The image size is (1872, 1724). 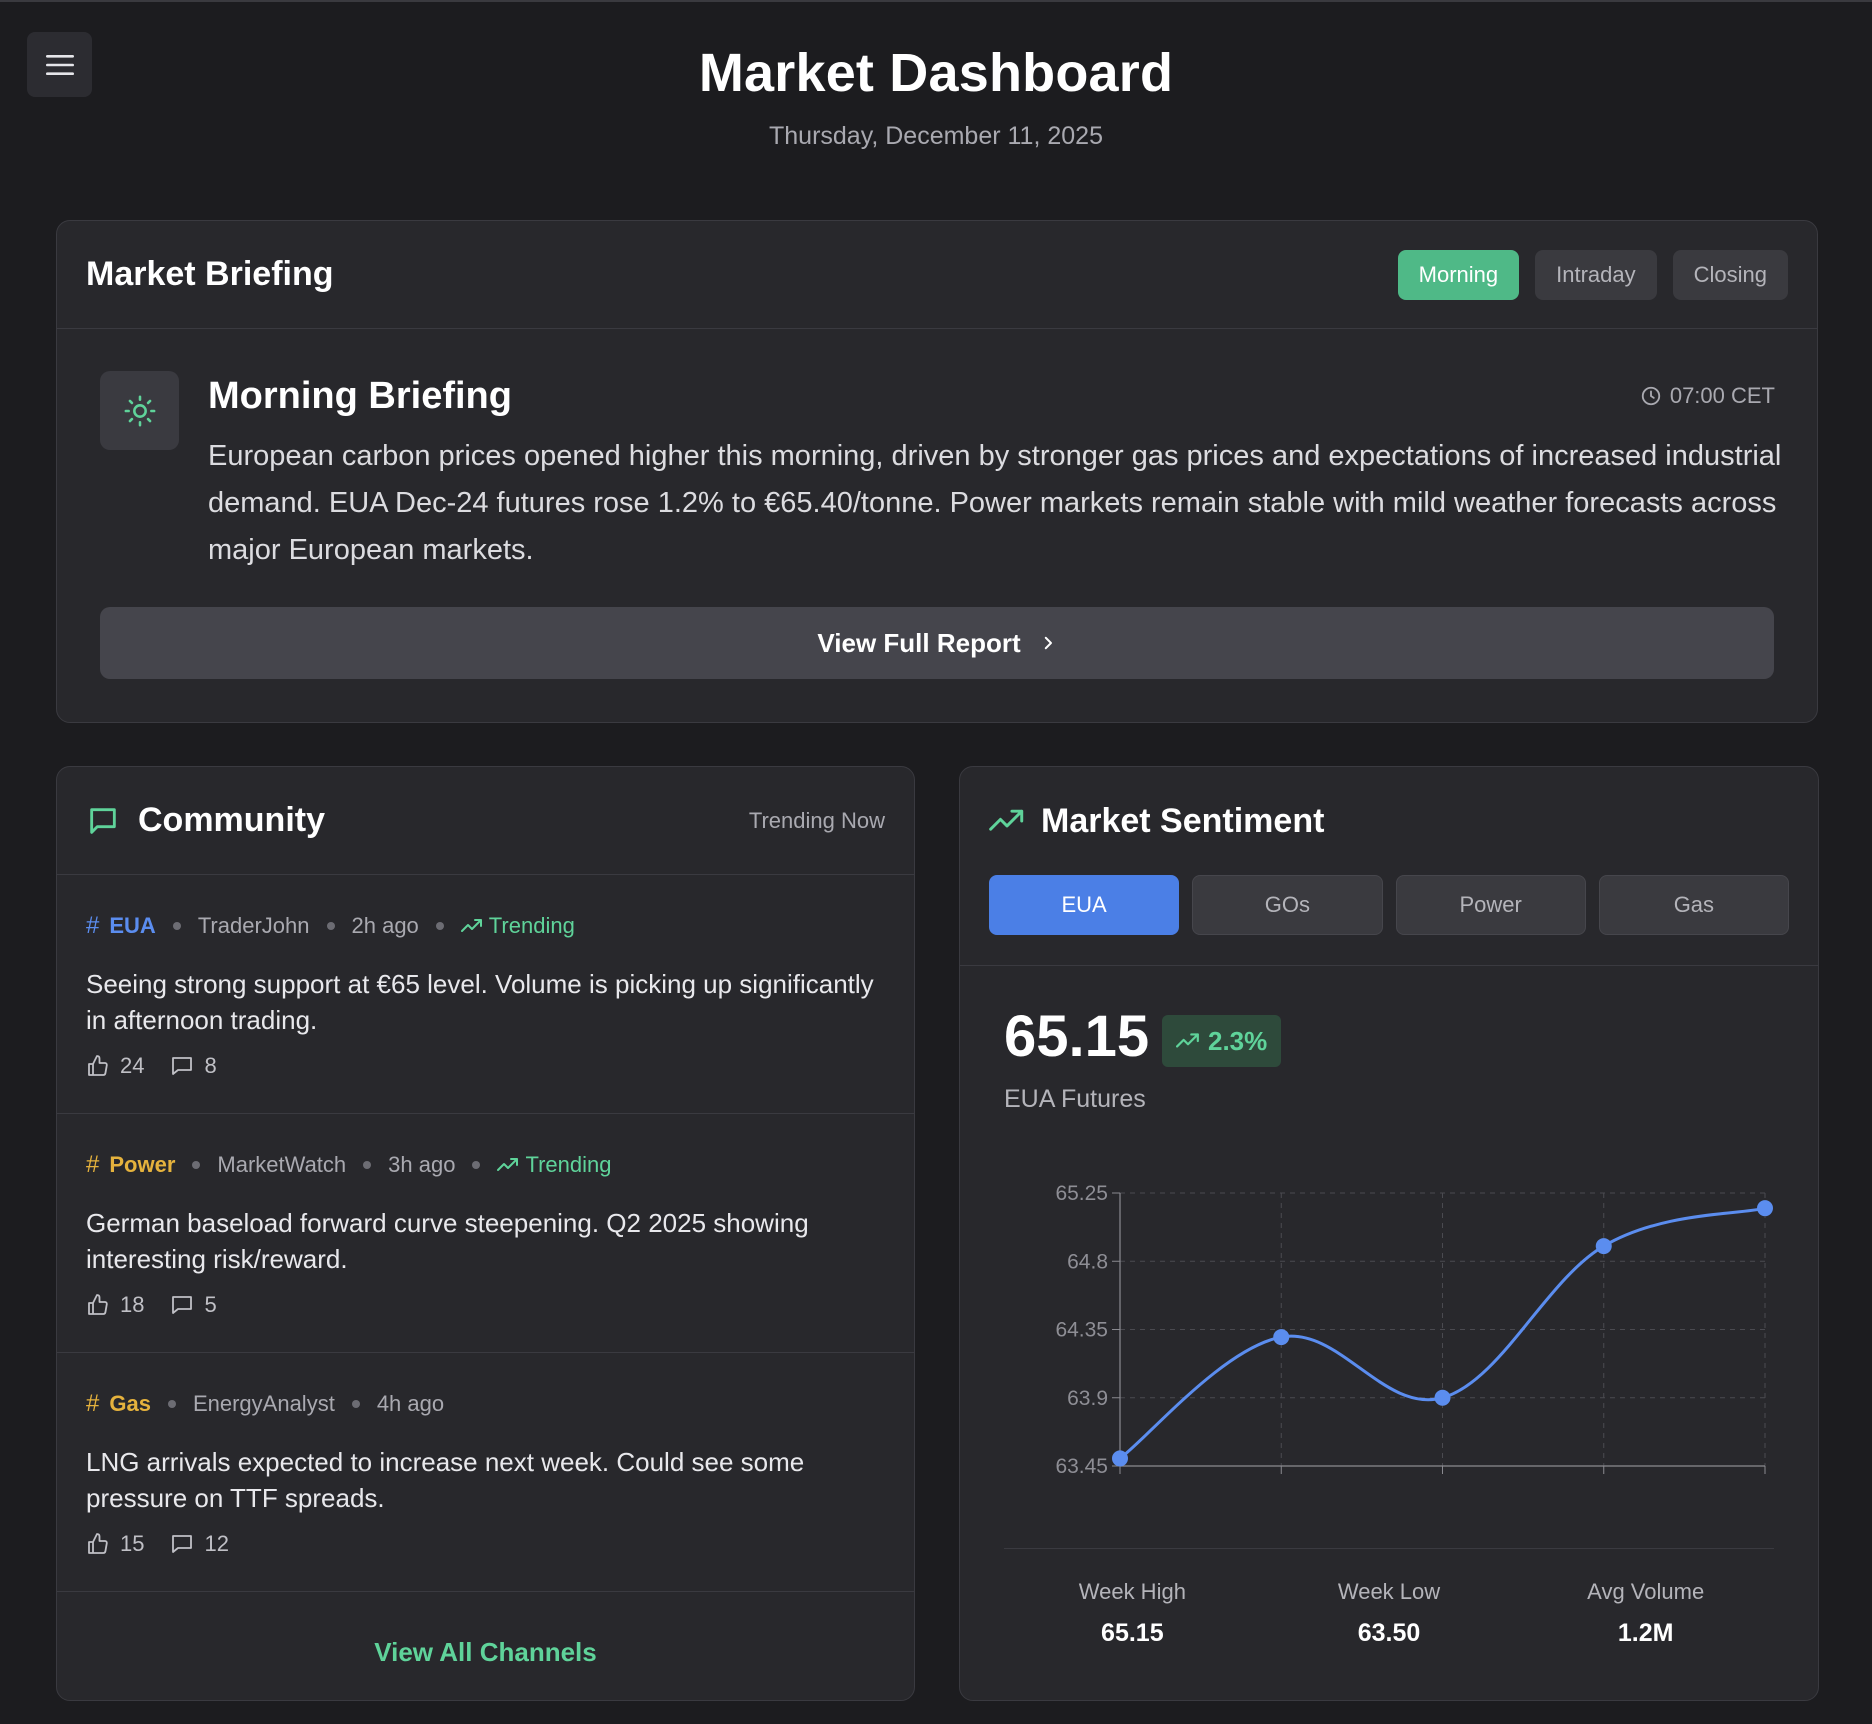 What do you see at coordinates (164, 1305) in the screenshot?
I see `post-stats: 18 5` at bounding box center [164, 1305].